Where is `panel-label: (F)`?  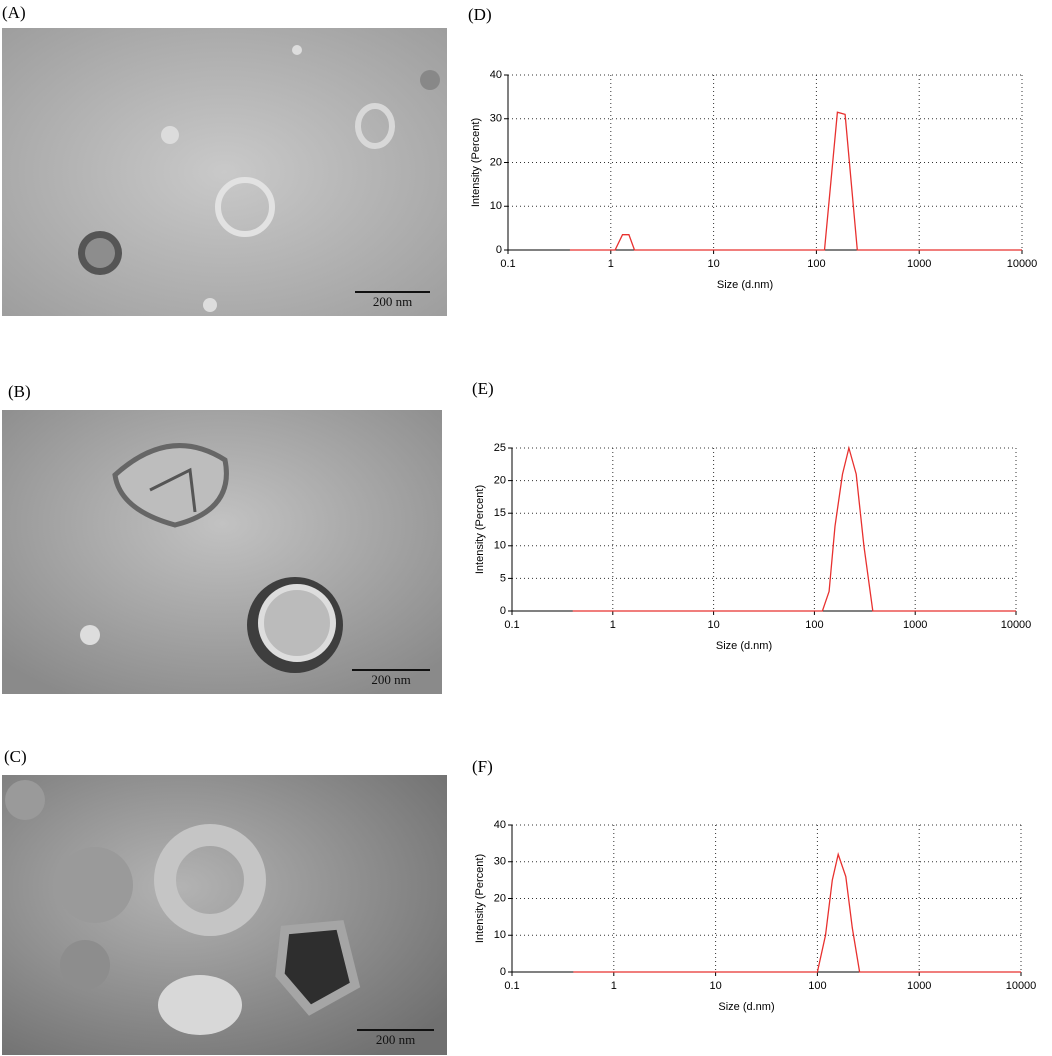
panel-label: (F) is located at coordinates (482, 766).